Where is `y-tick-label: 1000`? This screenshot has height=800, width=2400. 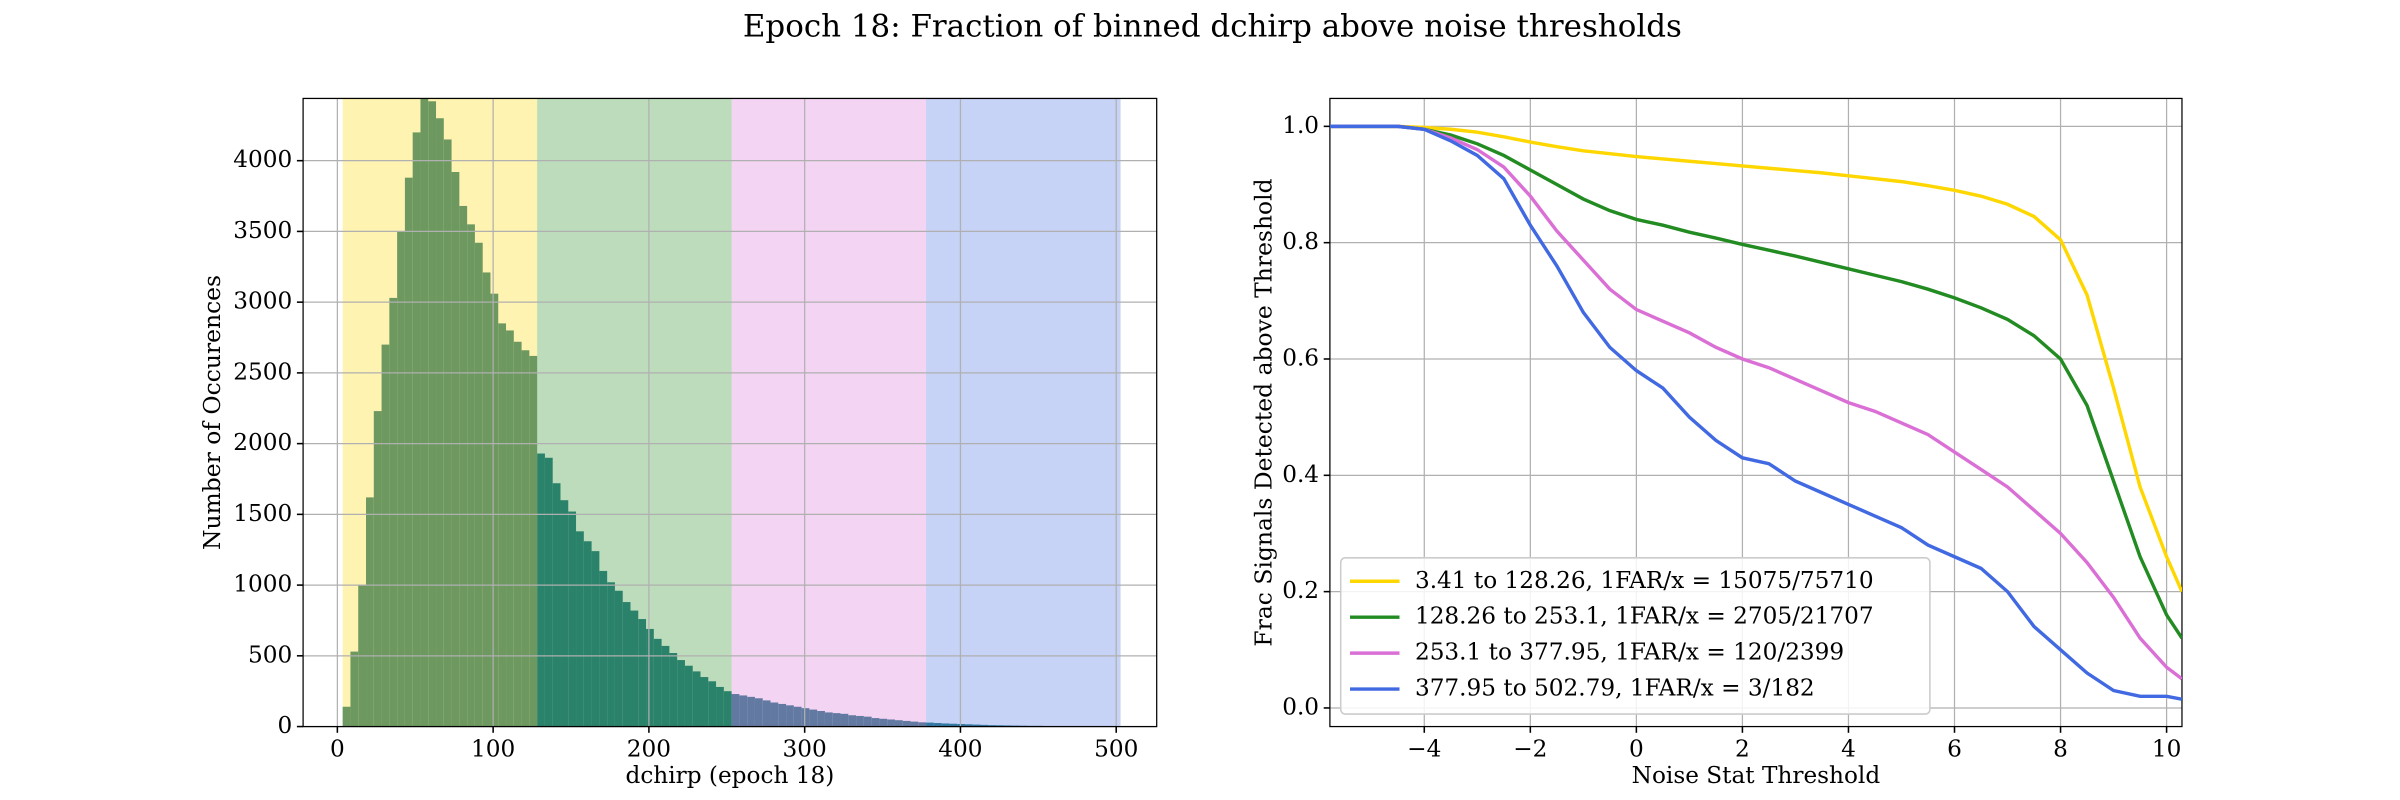
y-tick-label: 1000 is located at coordinates (262, 584).